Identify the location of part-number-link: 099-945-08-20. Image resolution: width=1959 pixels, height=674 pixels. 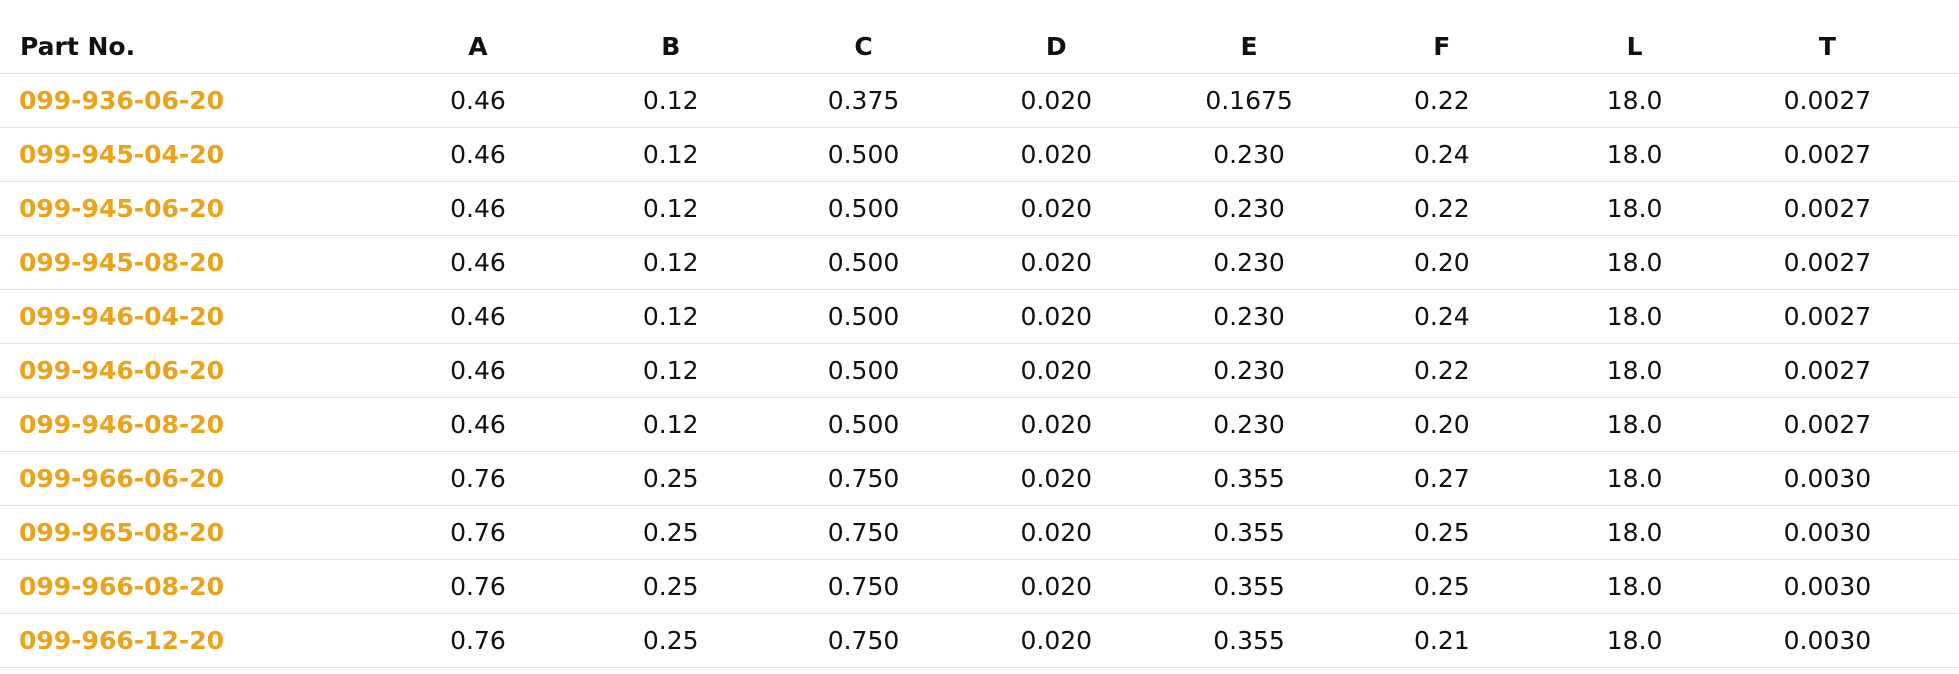
(122, 262).